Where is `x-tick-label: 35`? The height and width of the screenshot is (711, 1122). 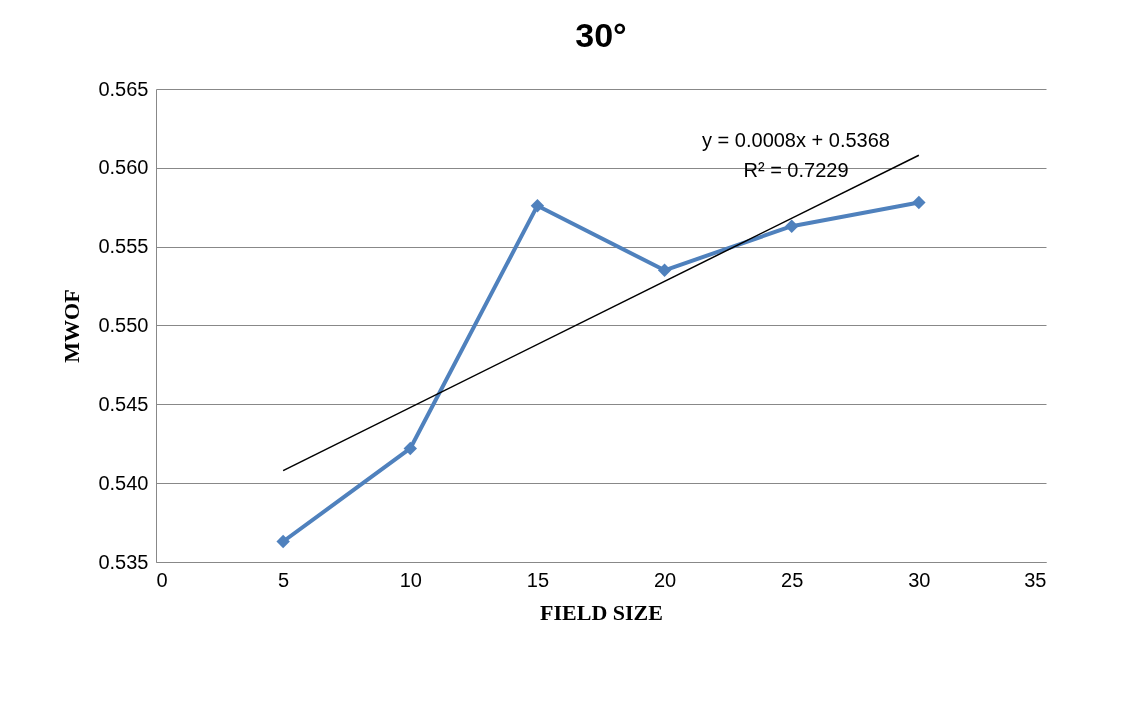
x-tick-label: 35 is located at coordinates (1035, 579).